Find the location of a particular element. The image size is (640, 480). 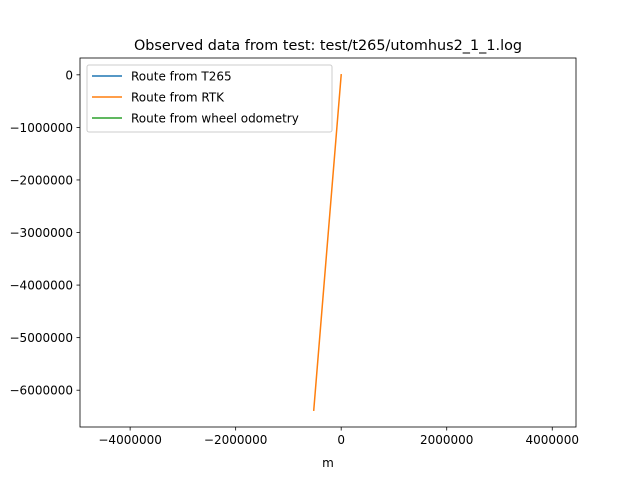

legend-entry-label: Route from wheel odometry is located at coordinates (215, 119).